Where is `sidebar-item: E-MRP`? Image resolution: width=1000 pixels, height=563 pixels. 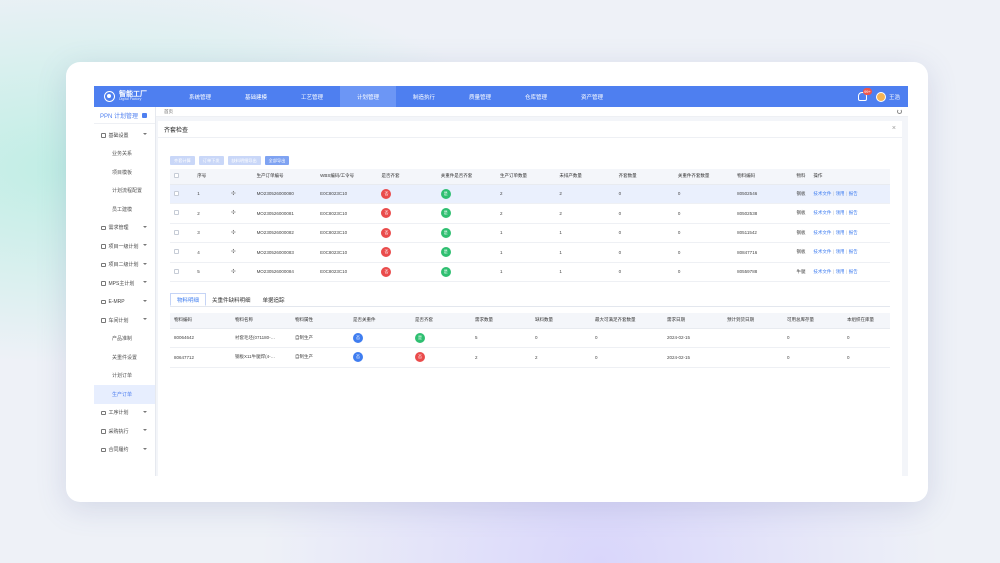 sidebar-item: E-MRP is located at coordinates (124, 302).